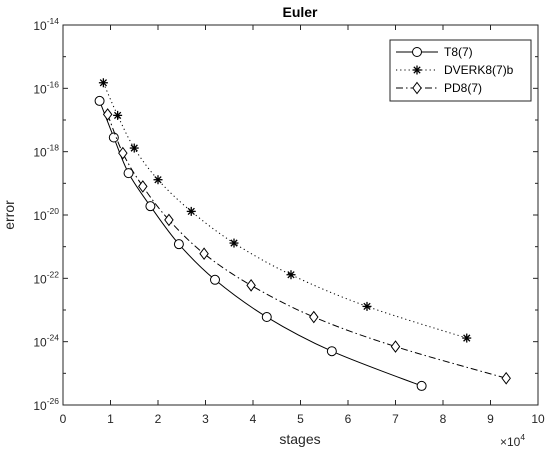 The width and height of the screenshot is (550, 460). Describe the element at coordinates (53, 148) in the screenshot. I see `y-tick-label-exponent: -18` at that location.